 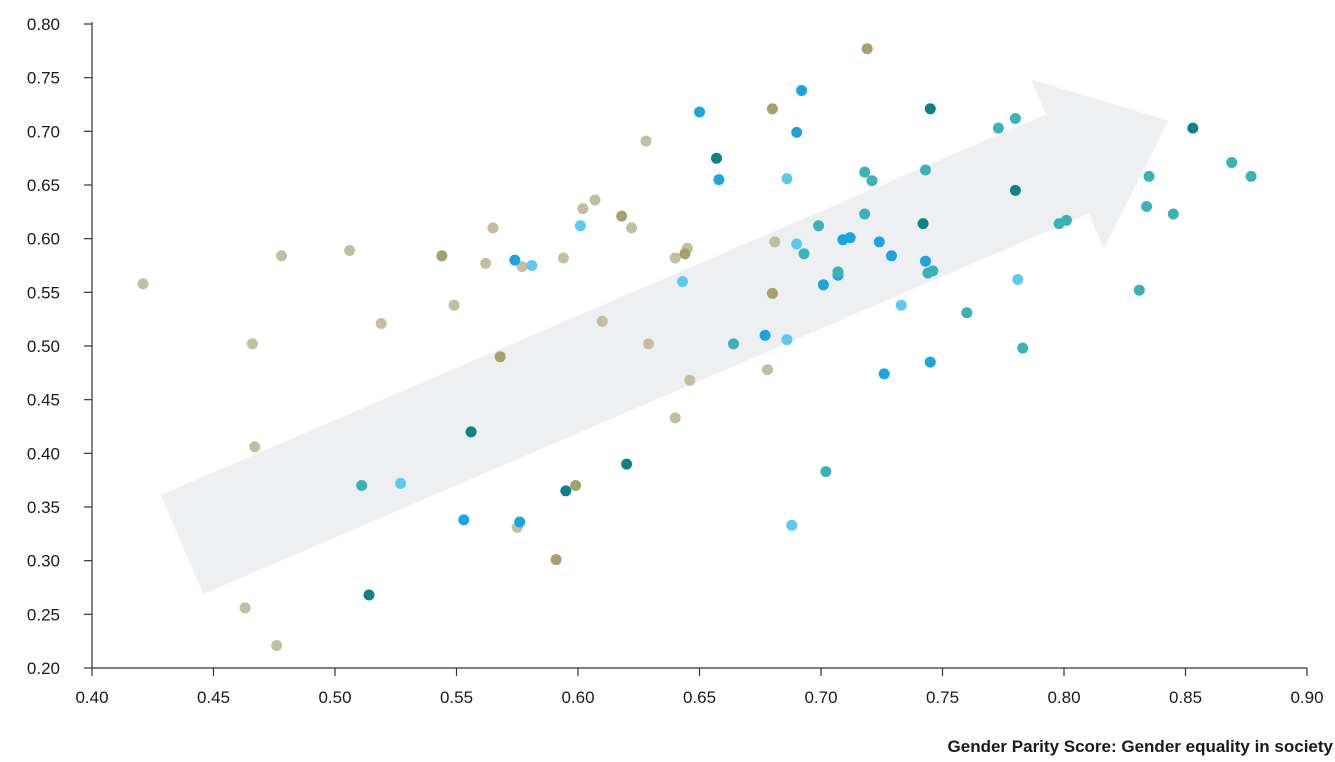 I want to click on x-tick-label: 0.65, so click(x=699, y=697).